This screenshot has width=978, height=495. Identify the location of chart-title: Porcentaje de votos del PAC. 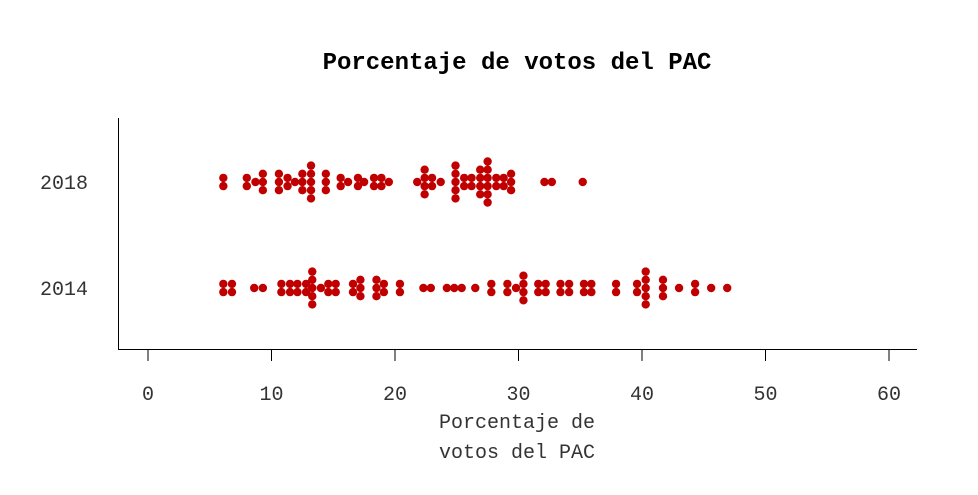
(517, 63).